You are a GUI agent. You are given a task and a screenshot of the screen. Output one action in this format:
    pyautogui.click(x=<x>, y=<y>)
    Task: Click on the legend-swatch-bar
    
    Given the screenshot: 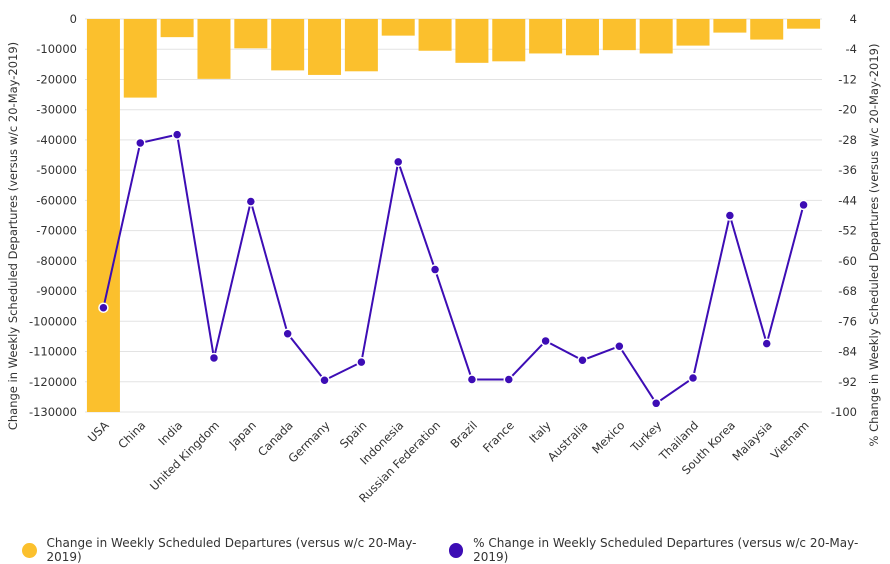 What is the action you would take?
    pyautogui.click(x=29, y=550)
    